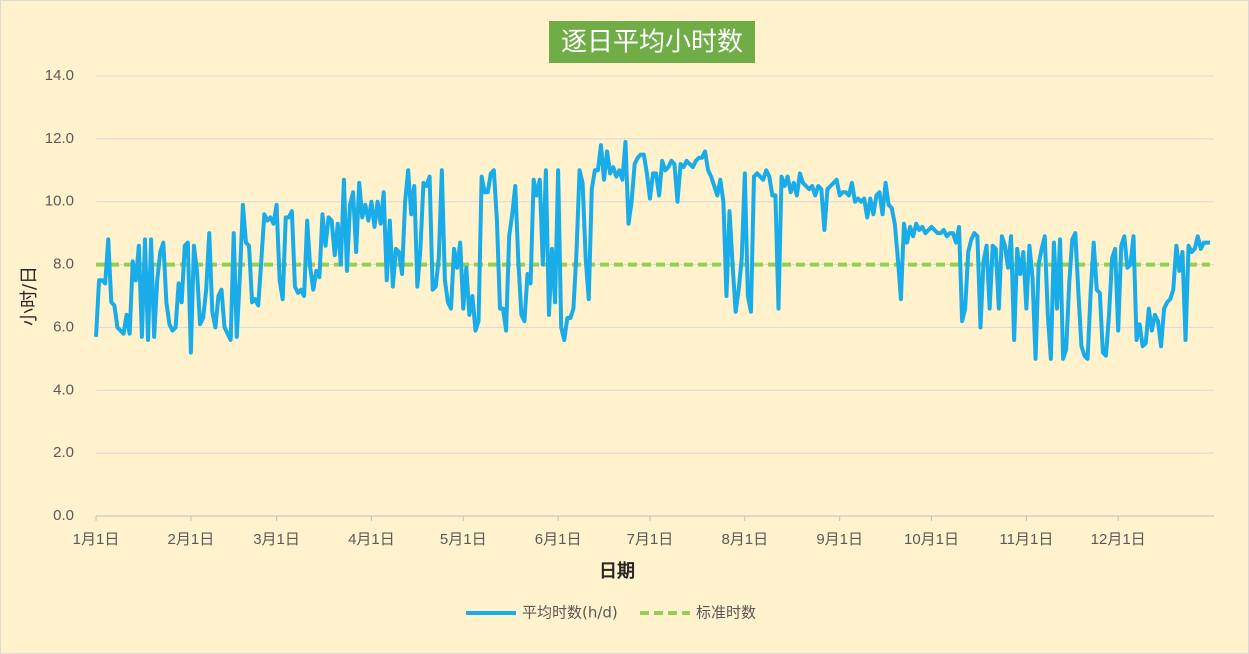  Describe the element at coordinates (63, 389) in the screenshot. I see `y-tick-label: 4.0` at that location.